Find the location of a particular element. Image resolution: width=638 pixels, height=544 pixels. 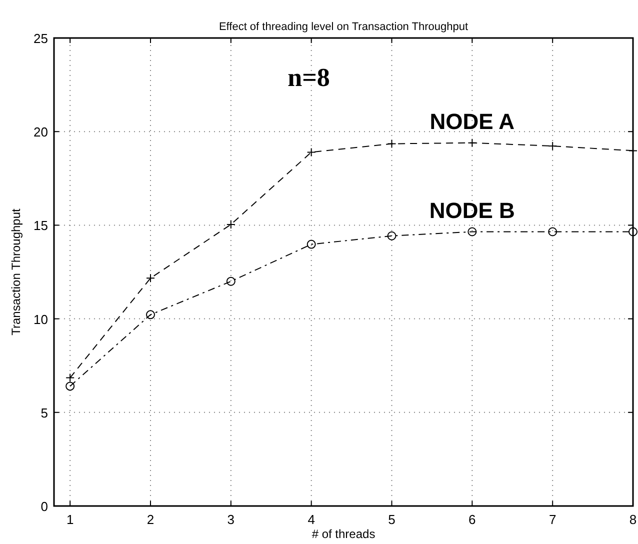

y-tick-label: 10 is located at coordinates (41, 319).